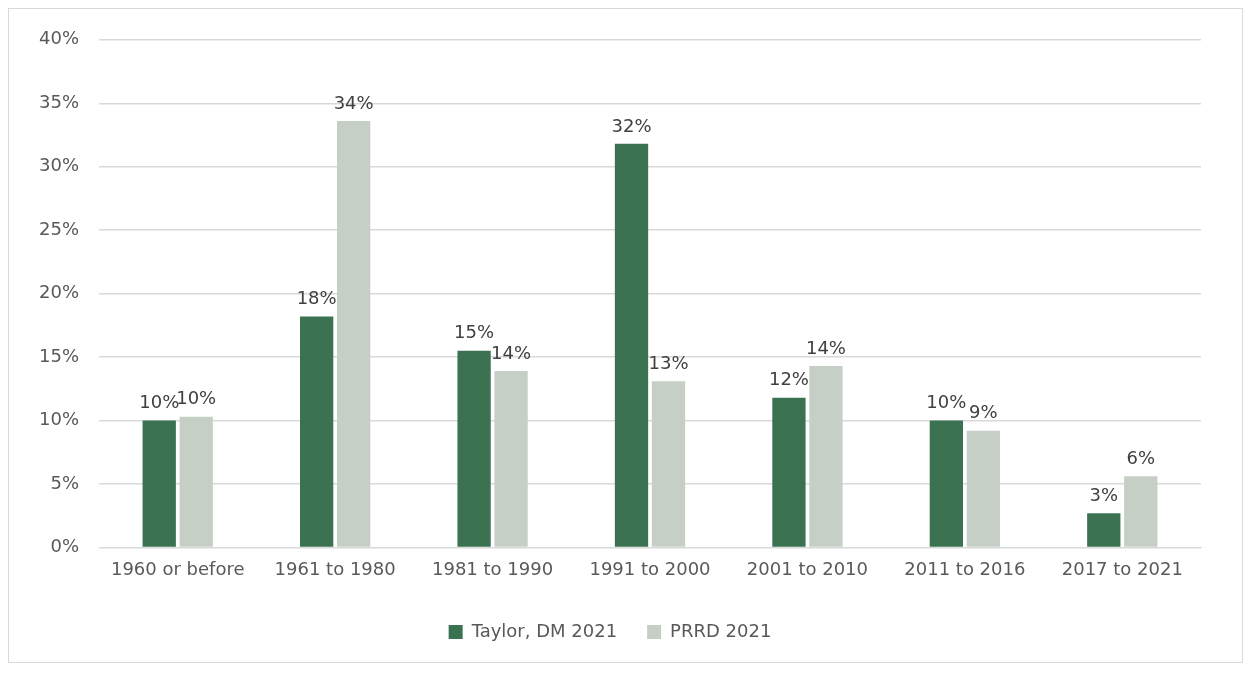 This screenshot has width=1253, height=673. What do you see at coordinates (631, 125) in the screenshot?
I see `data-label: 32%` at bounding box center [631, 125].